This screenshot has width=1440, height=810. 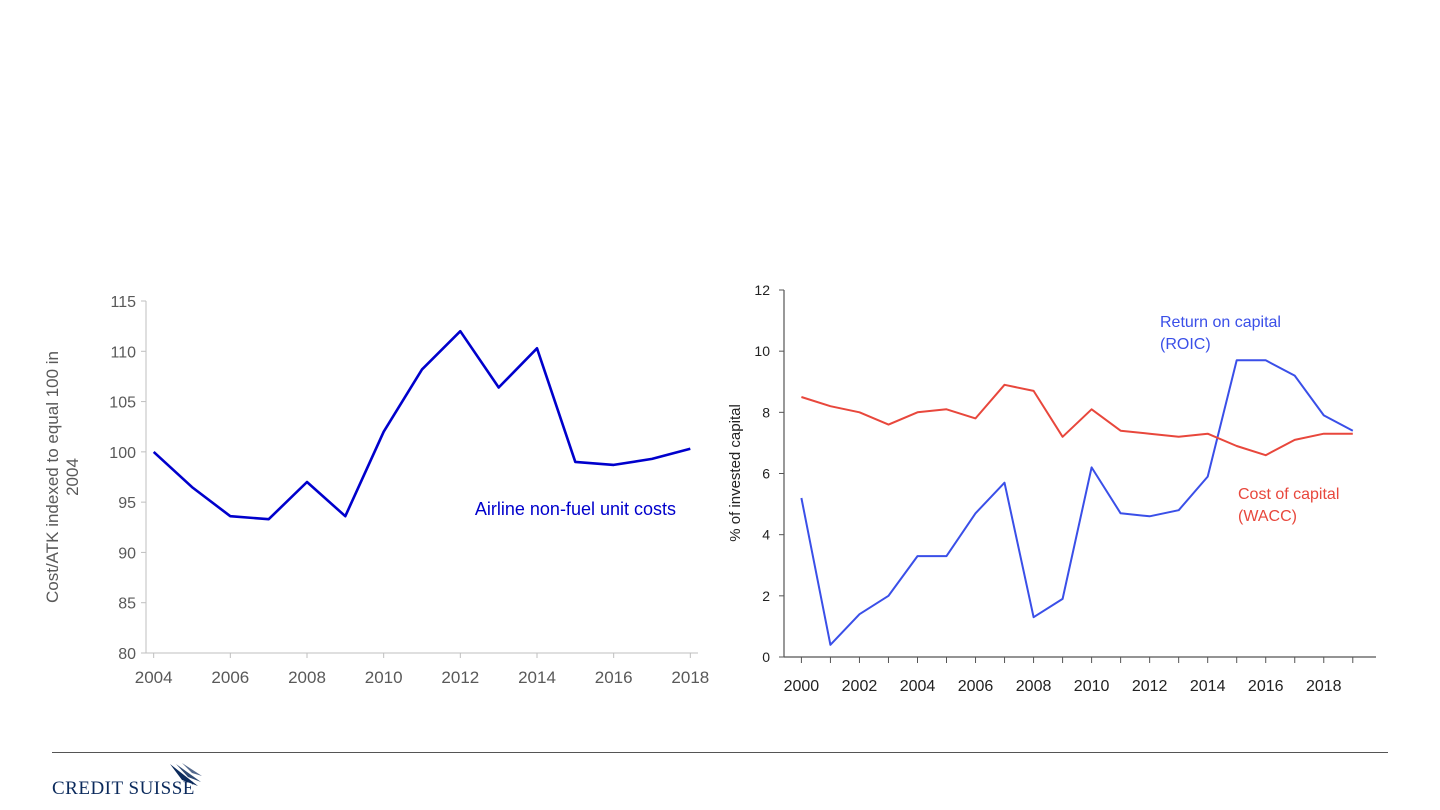 I want to click on series-label-line: Return on capital, so click(x=1220, y=322).